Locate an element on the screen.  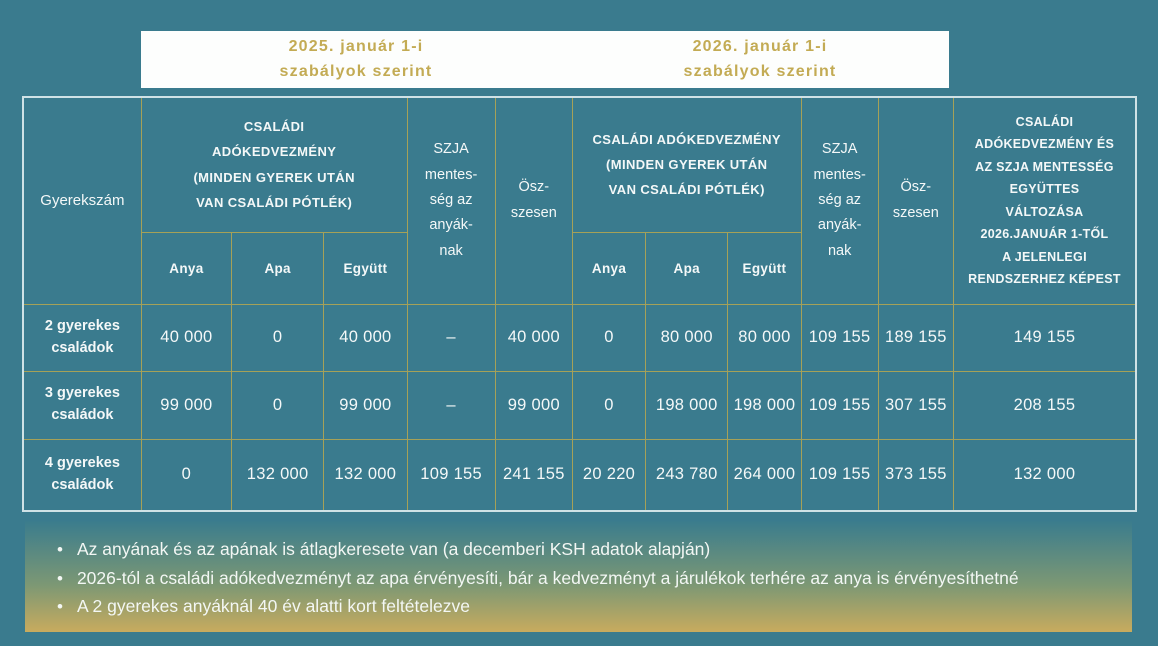
data-cell: 208 155 is located at coordinates (1044, 405).